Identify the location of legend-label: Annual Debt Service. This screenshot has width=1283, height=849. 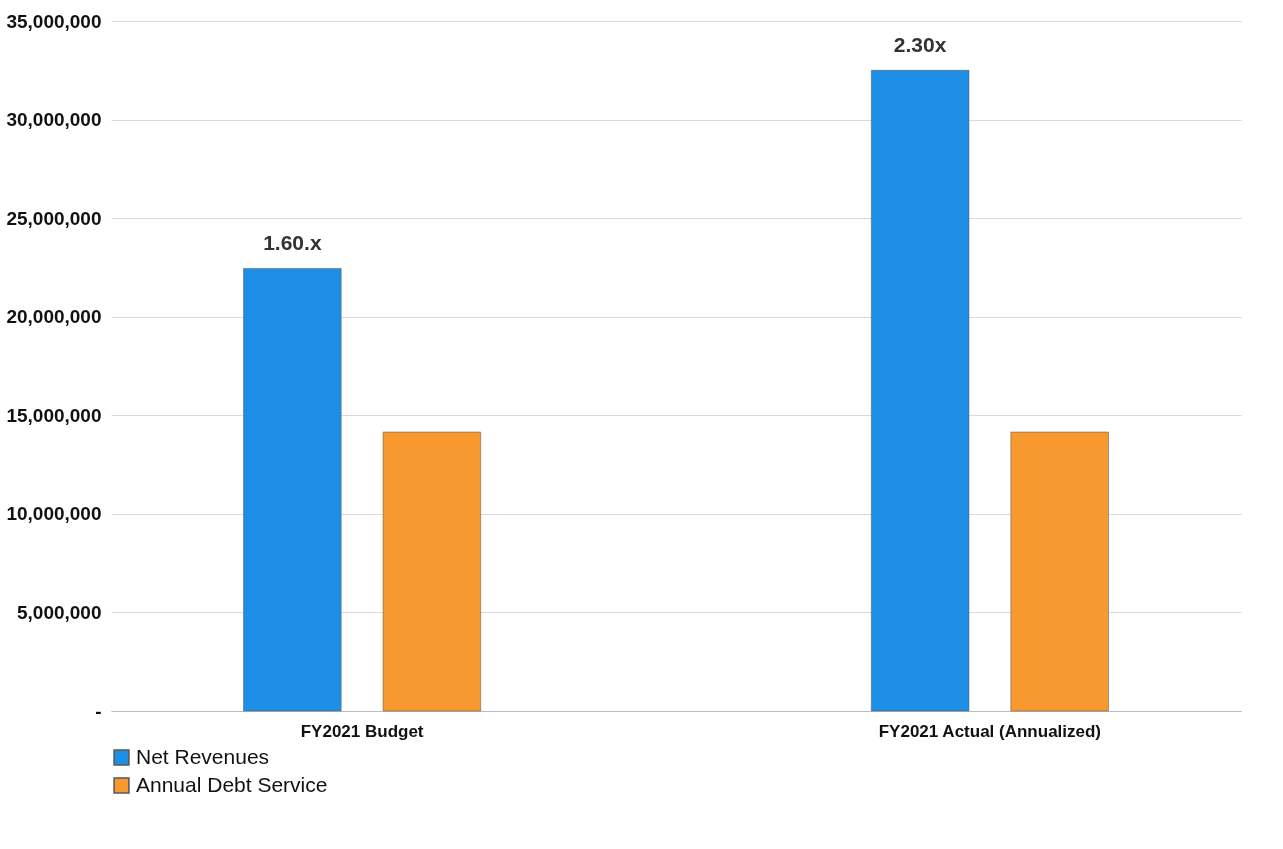
(232, 784).